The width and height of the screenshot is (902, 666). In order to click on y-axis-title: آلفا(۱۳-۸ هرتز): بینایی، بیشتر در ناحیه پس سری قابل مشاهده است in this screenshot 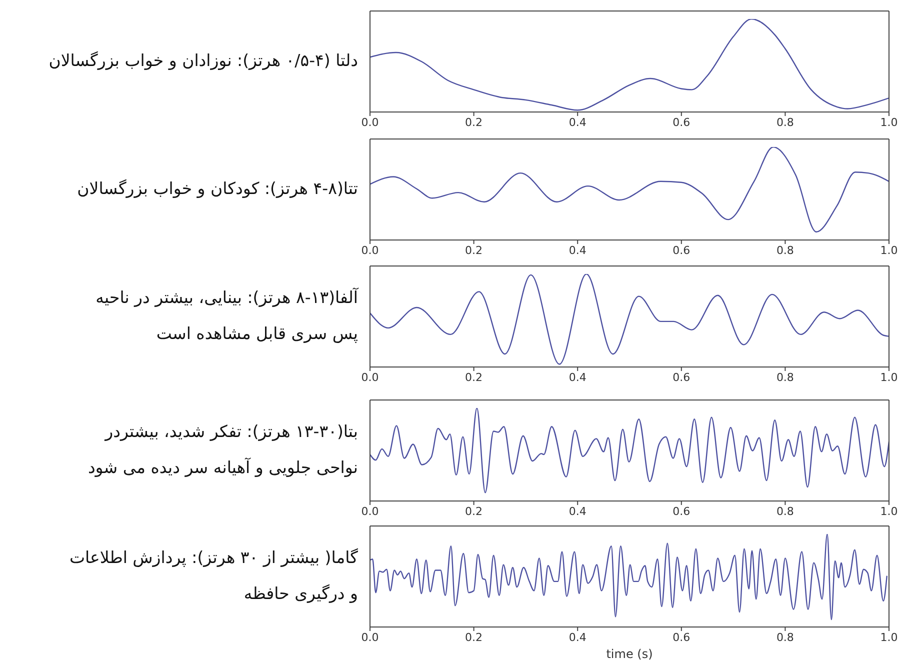, I will do `click(227, 315)`.